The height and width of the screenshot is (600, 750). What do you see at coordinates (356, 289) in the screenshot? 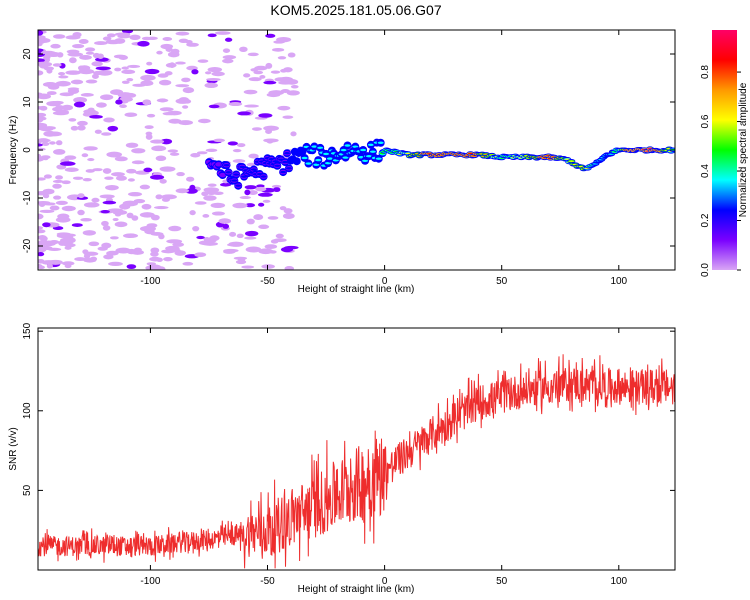
I see `spectrogram-x-label: Height of straight line (km)` at bounding box center [356, 289].